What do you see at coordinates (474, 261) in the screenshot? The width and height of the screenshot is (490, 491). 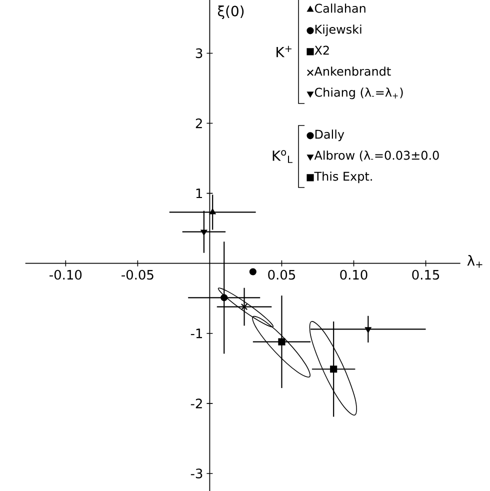 I see `x-axis-title: λ$_{+}$` at bounding box center [474, 261].